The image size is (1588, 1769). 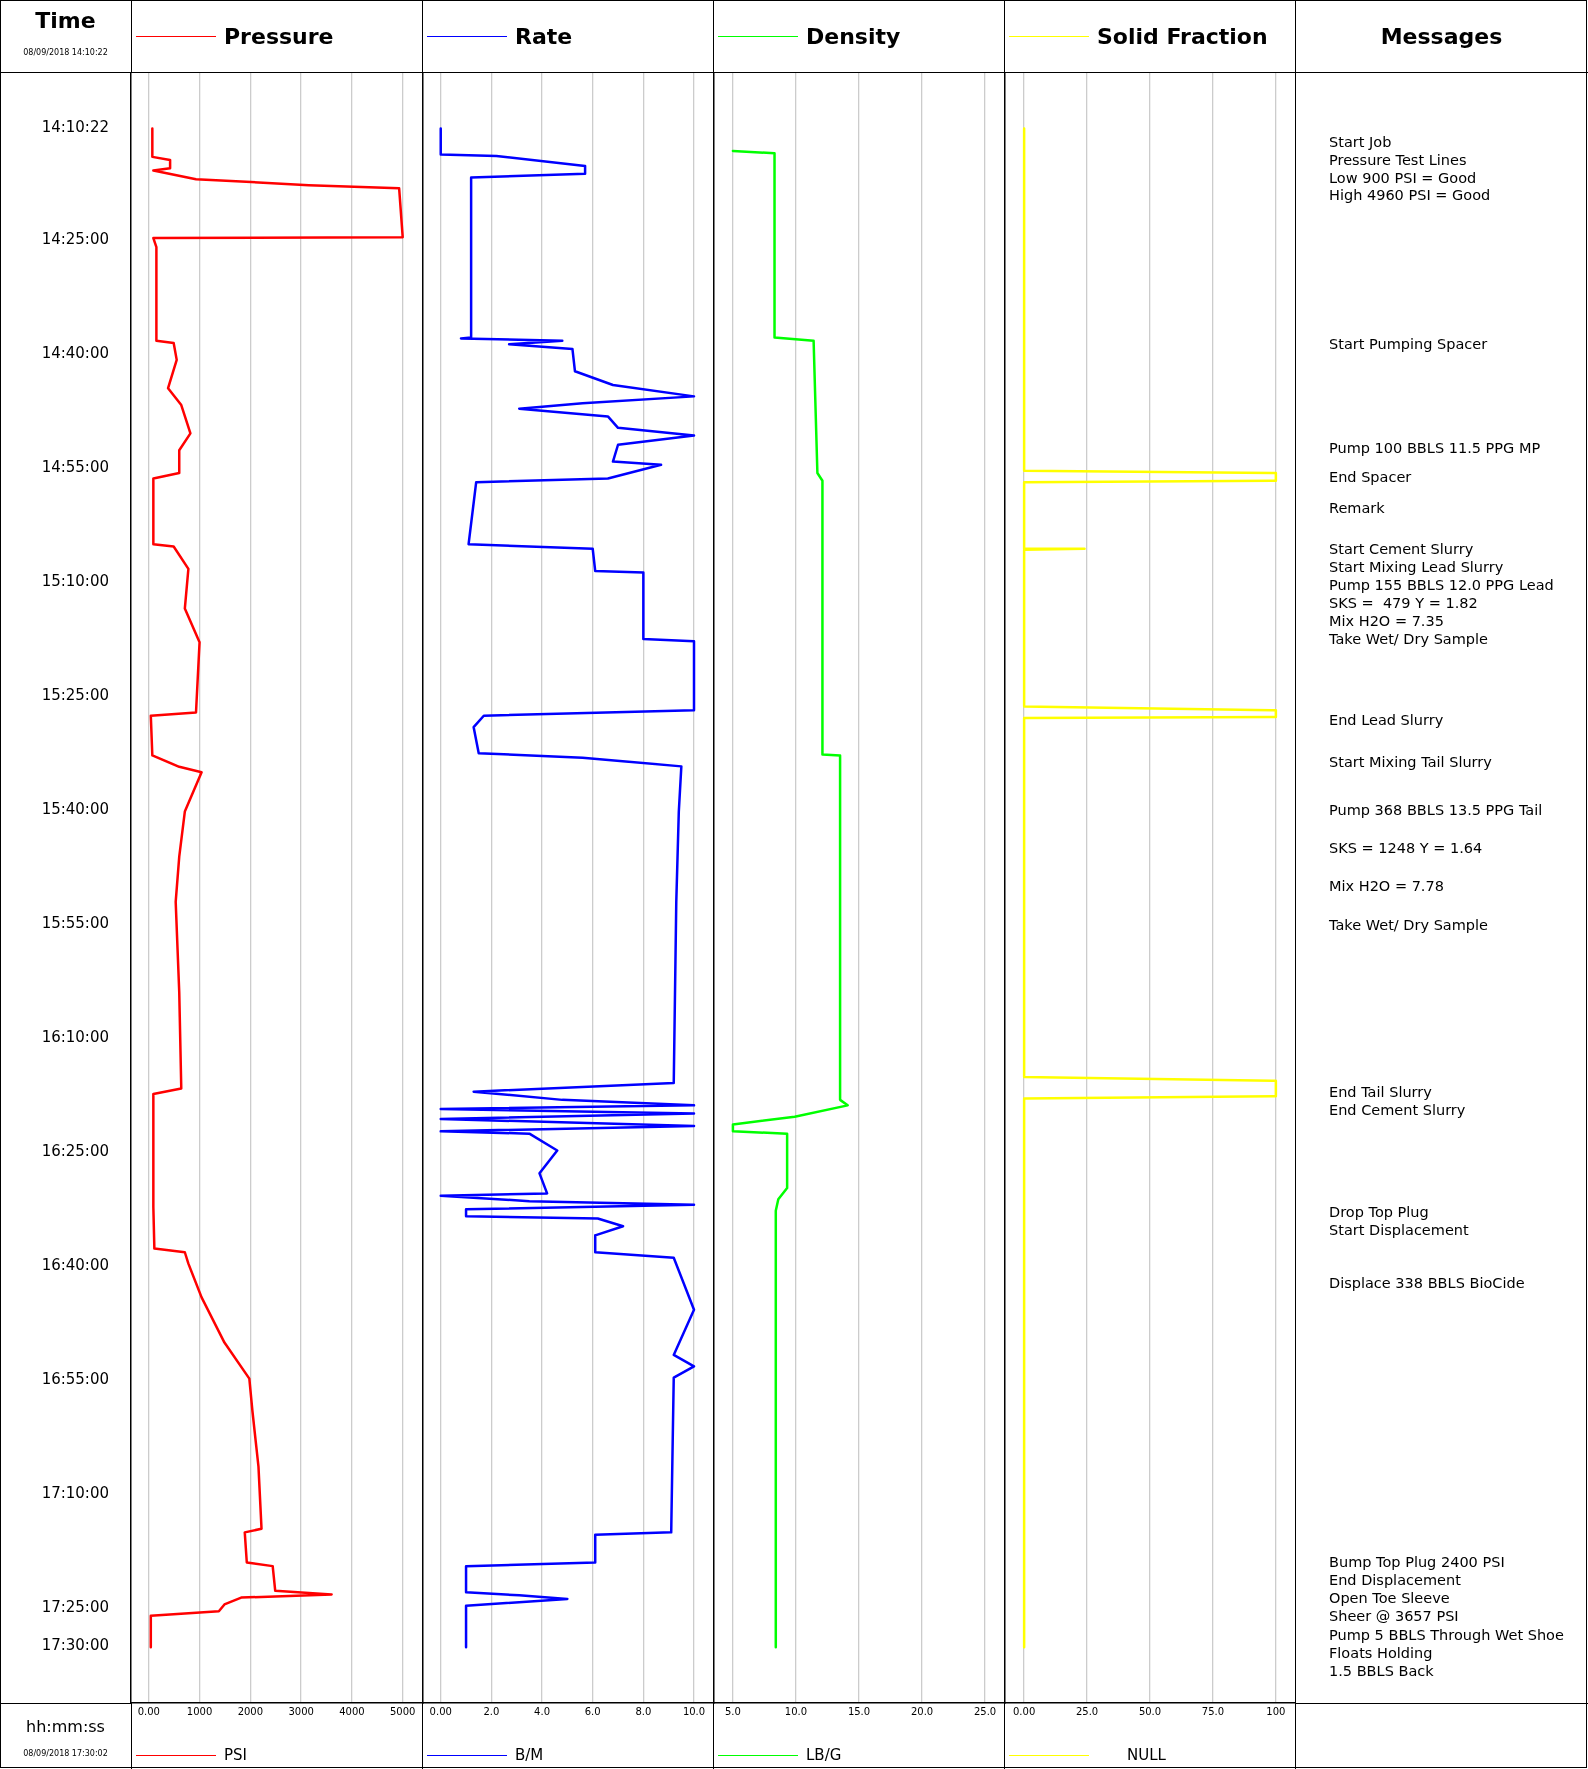 What do you see at coordinates (1357, 507) in the screenshot?
I see `text: Remark` at bounding box center [1357, 507].